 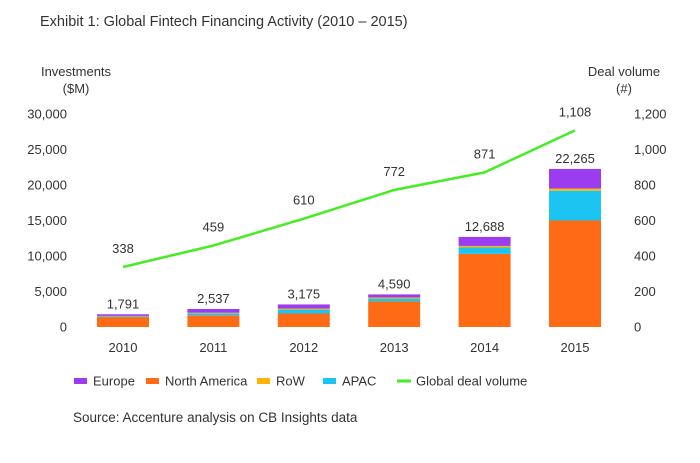 I want to click on left-tick-label: 30,000, so click(x=47, y=114).